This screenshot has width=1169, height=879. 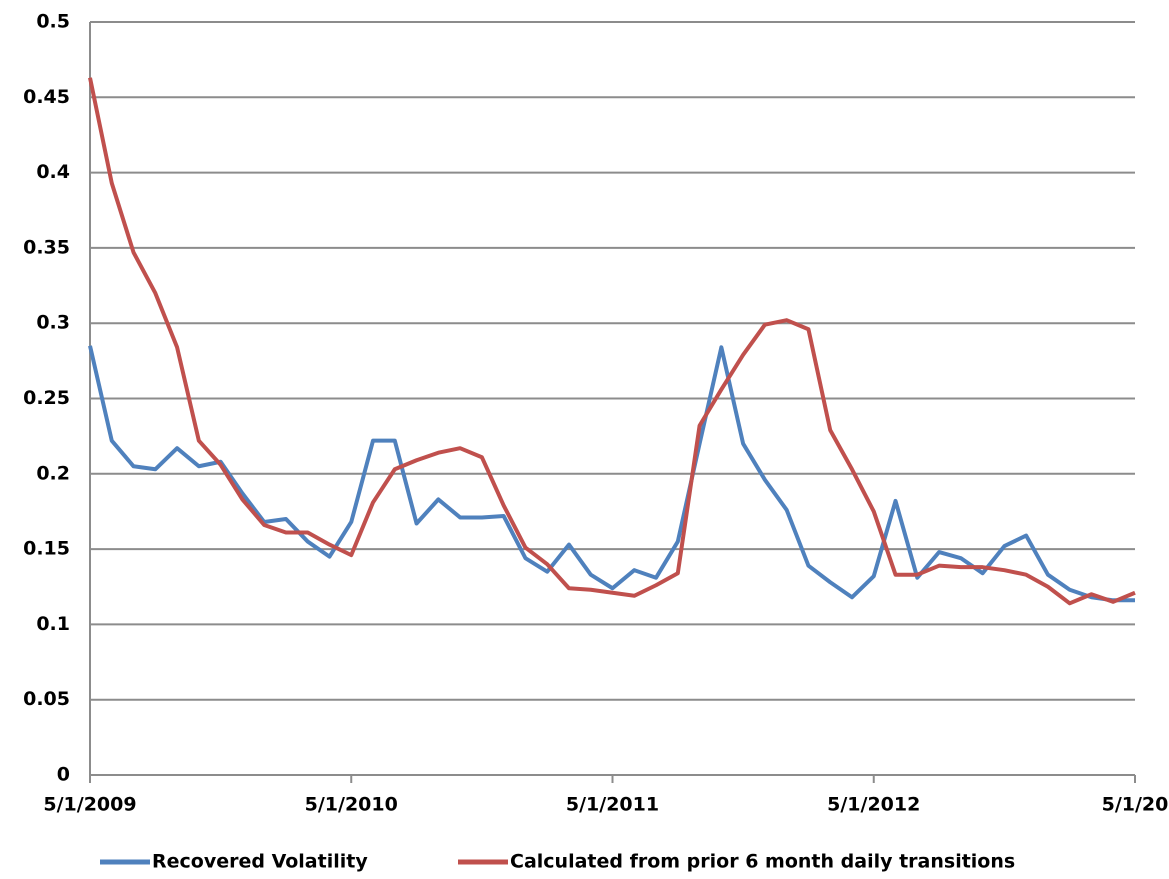 I want to click on y-tick-label: 0.35, so click(x=46, y=247).